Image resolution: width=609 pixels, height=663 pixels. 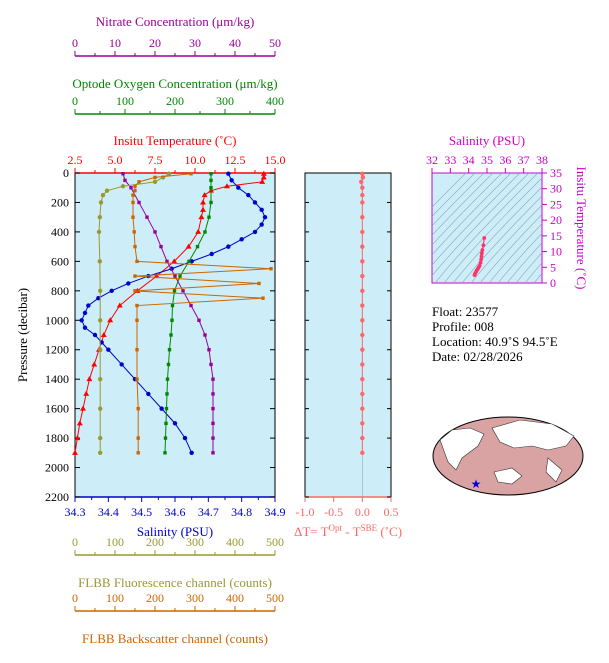 I want to click on salinity-tick-label: 34.6, so click(x=175, y=512).